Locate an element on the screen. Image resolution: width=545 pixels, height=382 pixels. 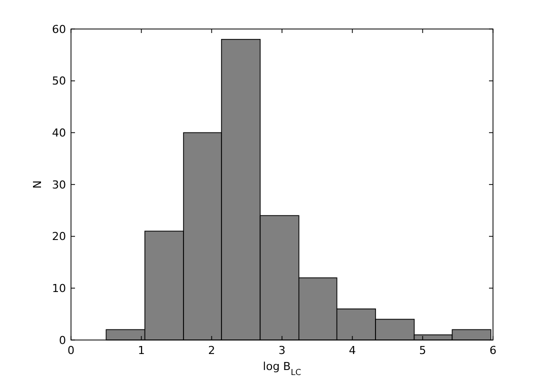
y-tick-label: 0 is located at coordinates (62, 340).